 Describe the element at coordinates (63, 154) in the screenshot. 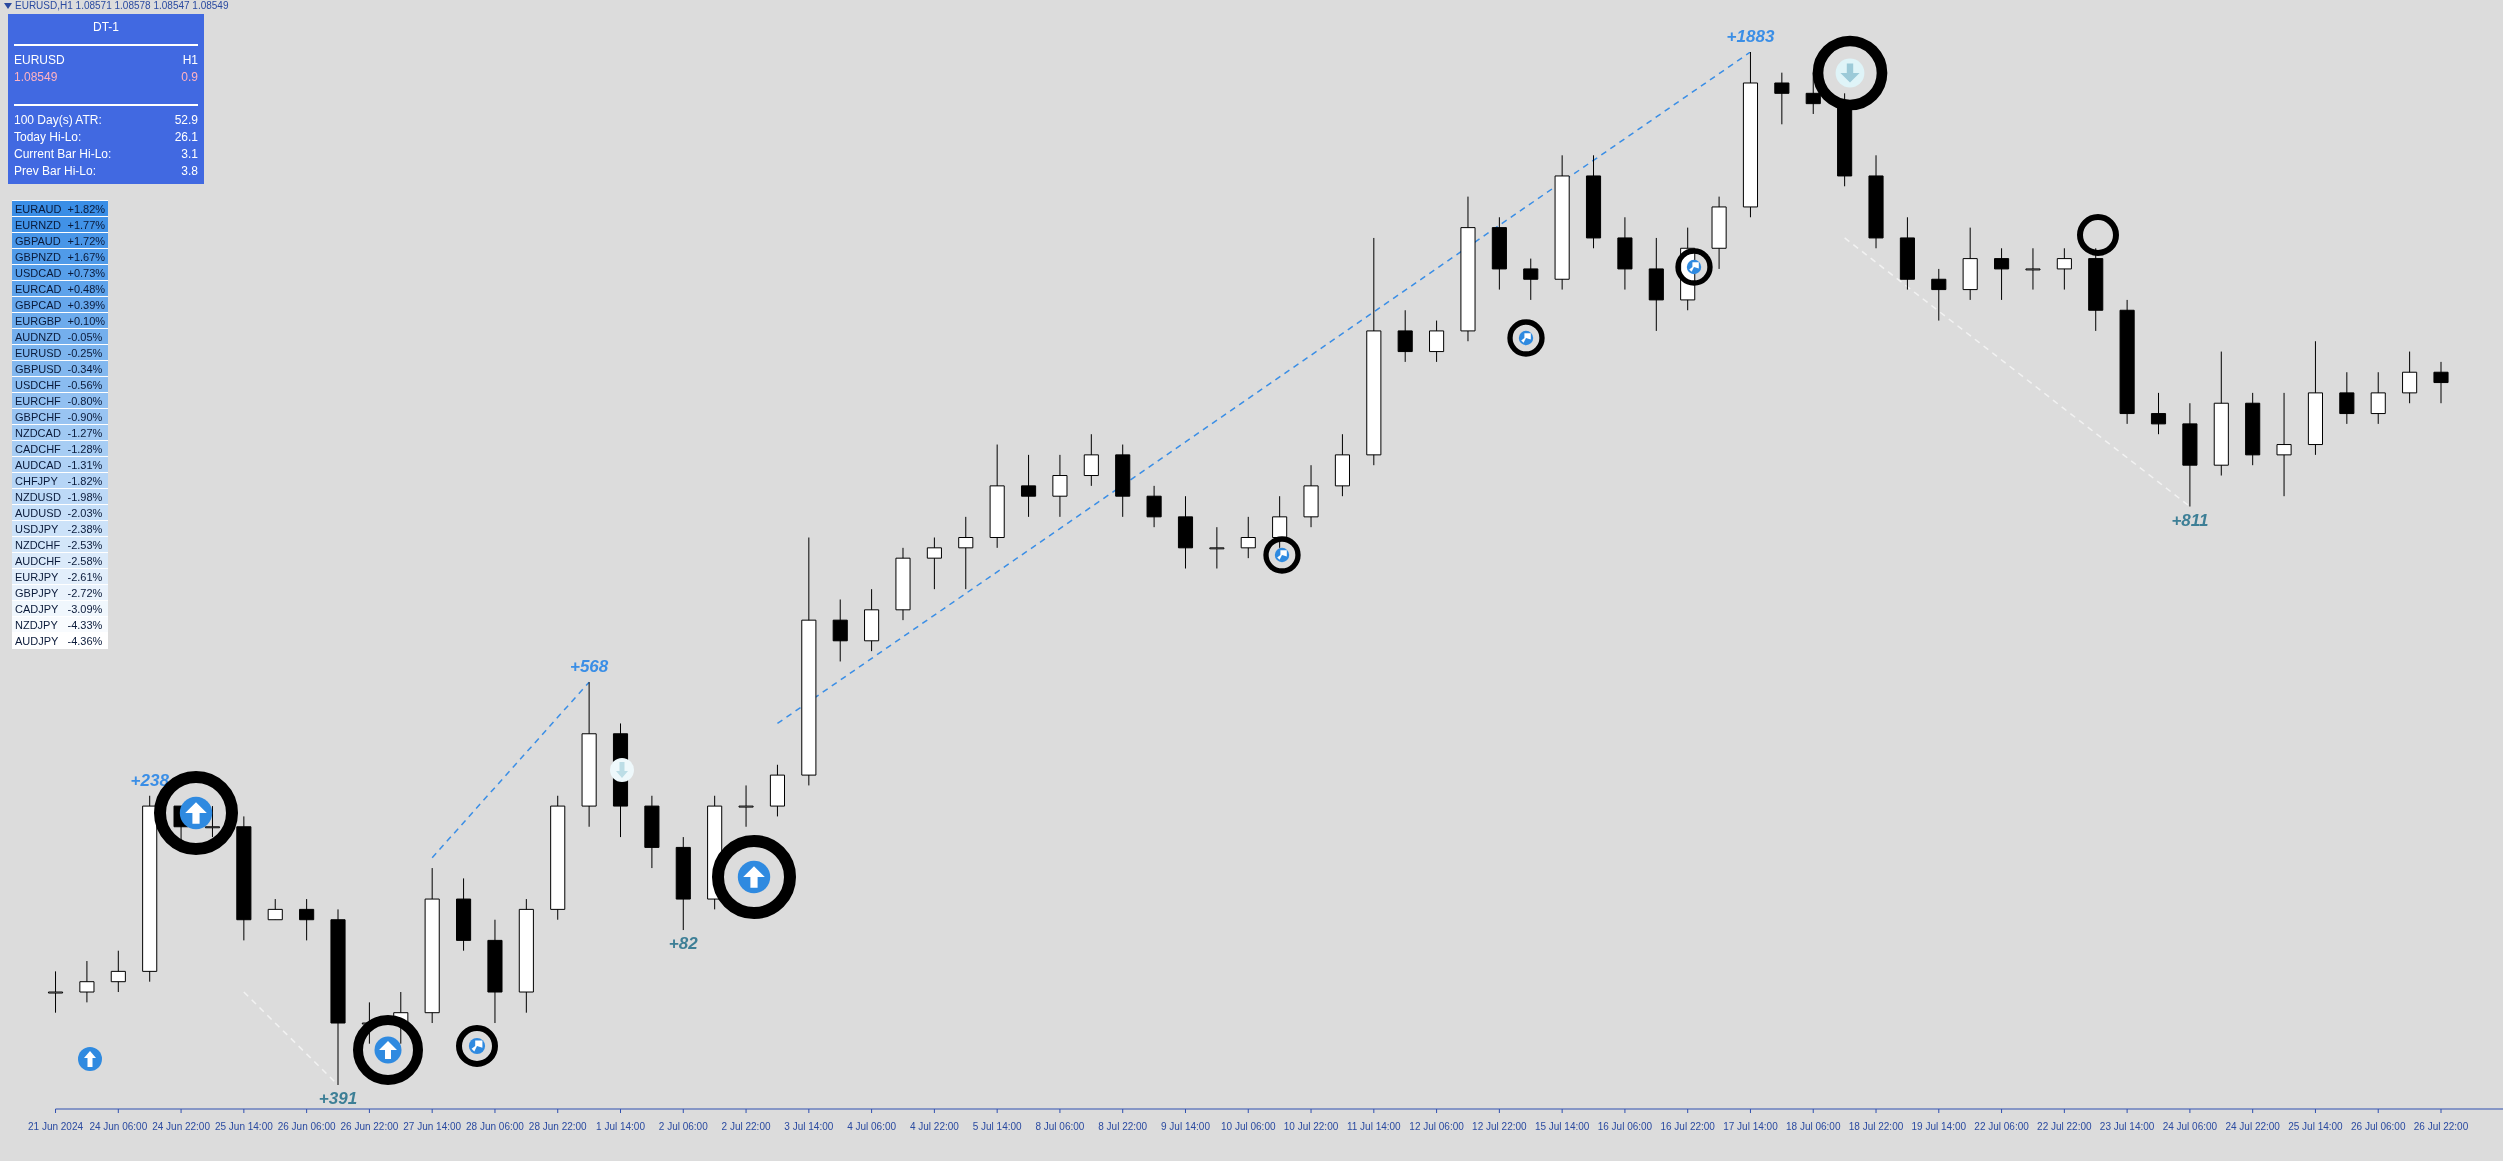

I see `annotation: Current Bar Hi-Lo:` at that location.